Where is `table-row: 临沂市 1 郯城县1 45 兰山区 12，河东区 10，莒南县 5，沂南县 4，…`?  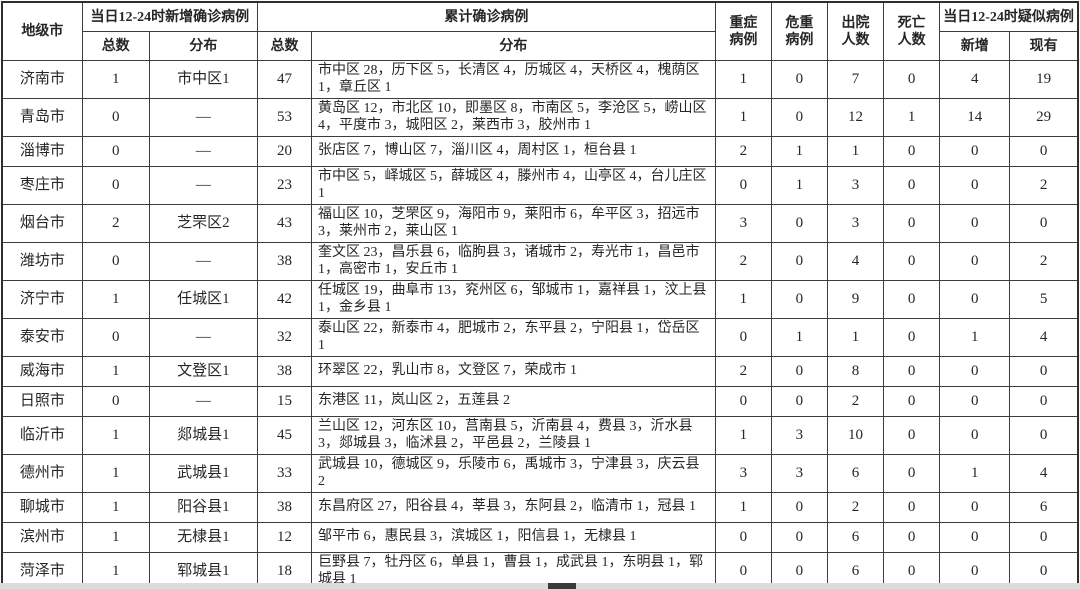
table-row: 临沂市 1 郯城县1 45 兰山区 12，河东区 10，莒南县 5，沂南县 4，… is located at coordinates (540, 435).